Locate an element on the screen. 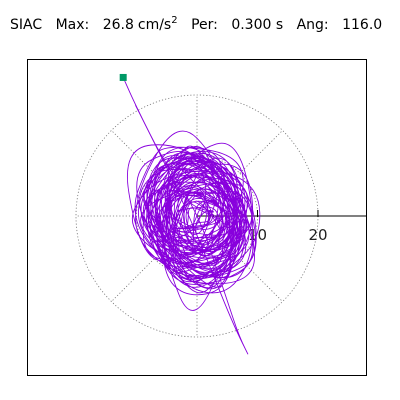  ang-value: 116.0 is located at coordinates (362, 25).